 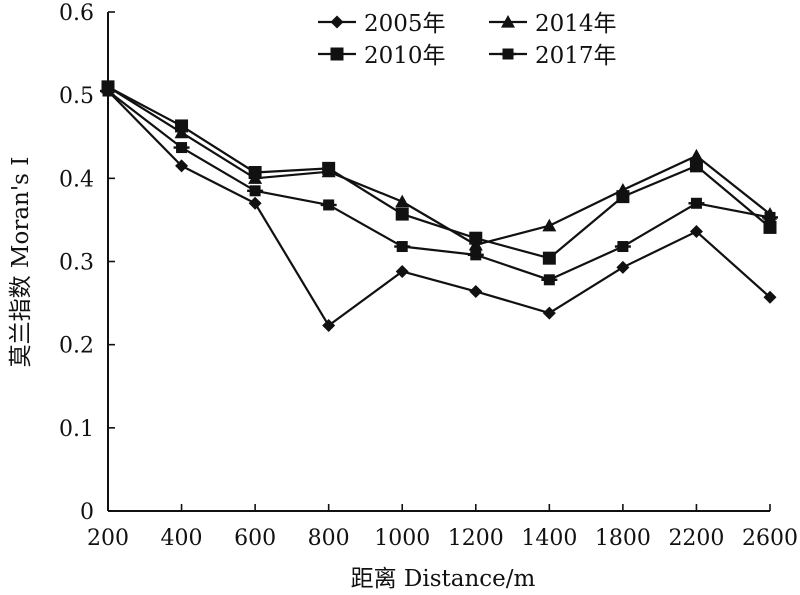 I want to click on y-axis-ticks: 0 0.1 0.2 0.3 0.4 0.5 0.6, so click(x=87, y=263).